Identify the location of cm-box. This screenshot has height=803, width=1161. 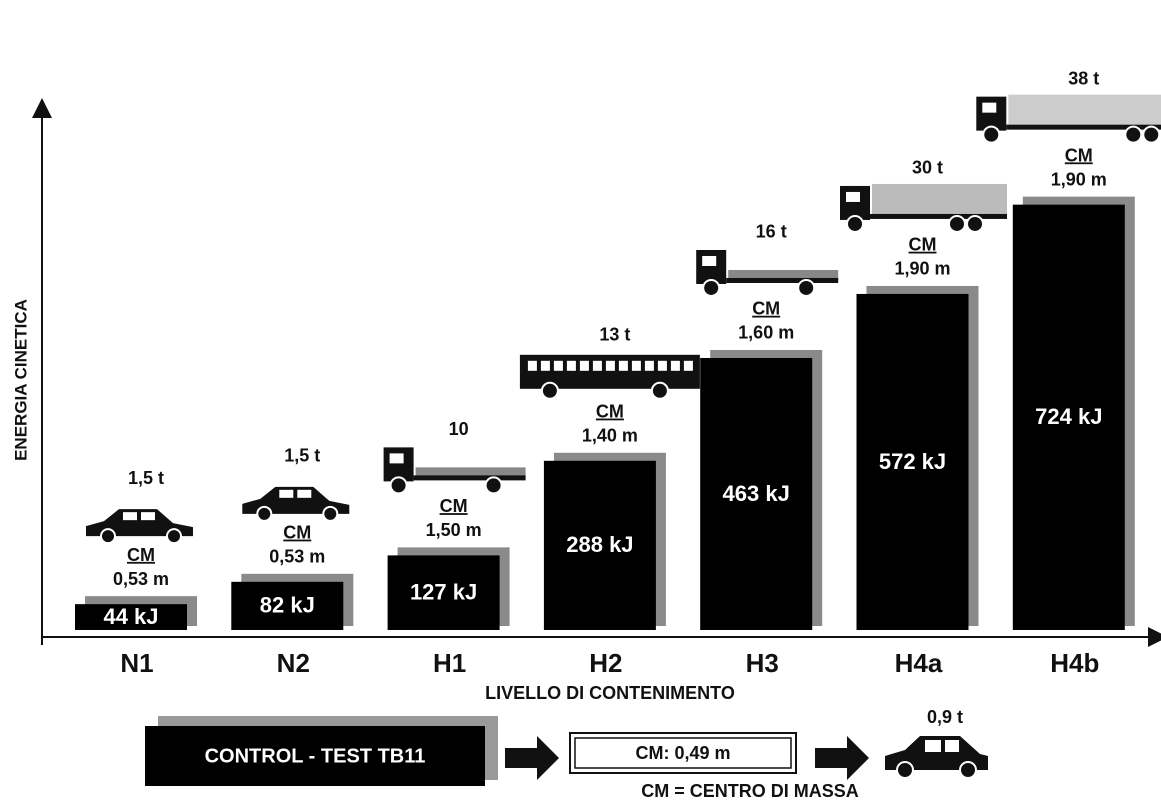
(683, 753).